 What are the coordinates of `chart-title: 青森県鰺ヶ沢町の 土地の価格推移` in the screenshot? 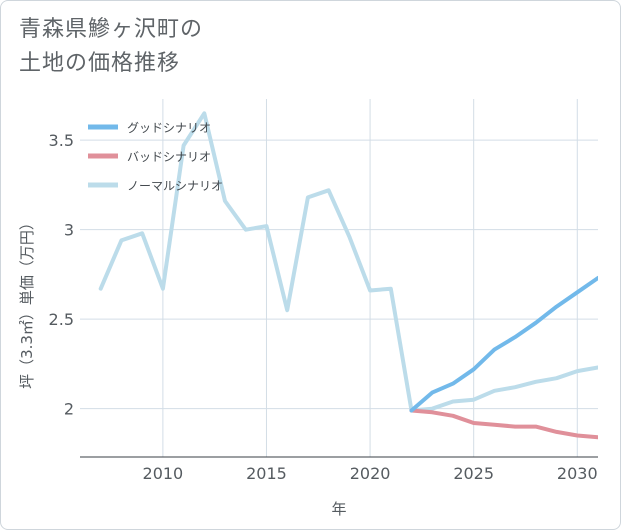 It's located at (111, 47).